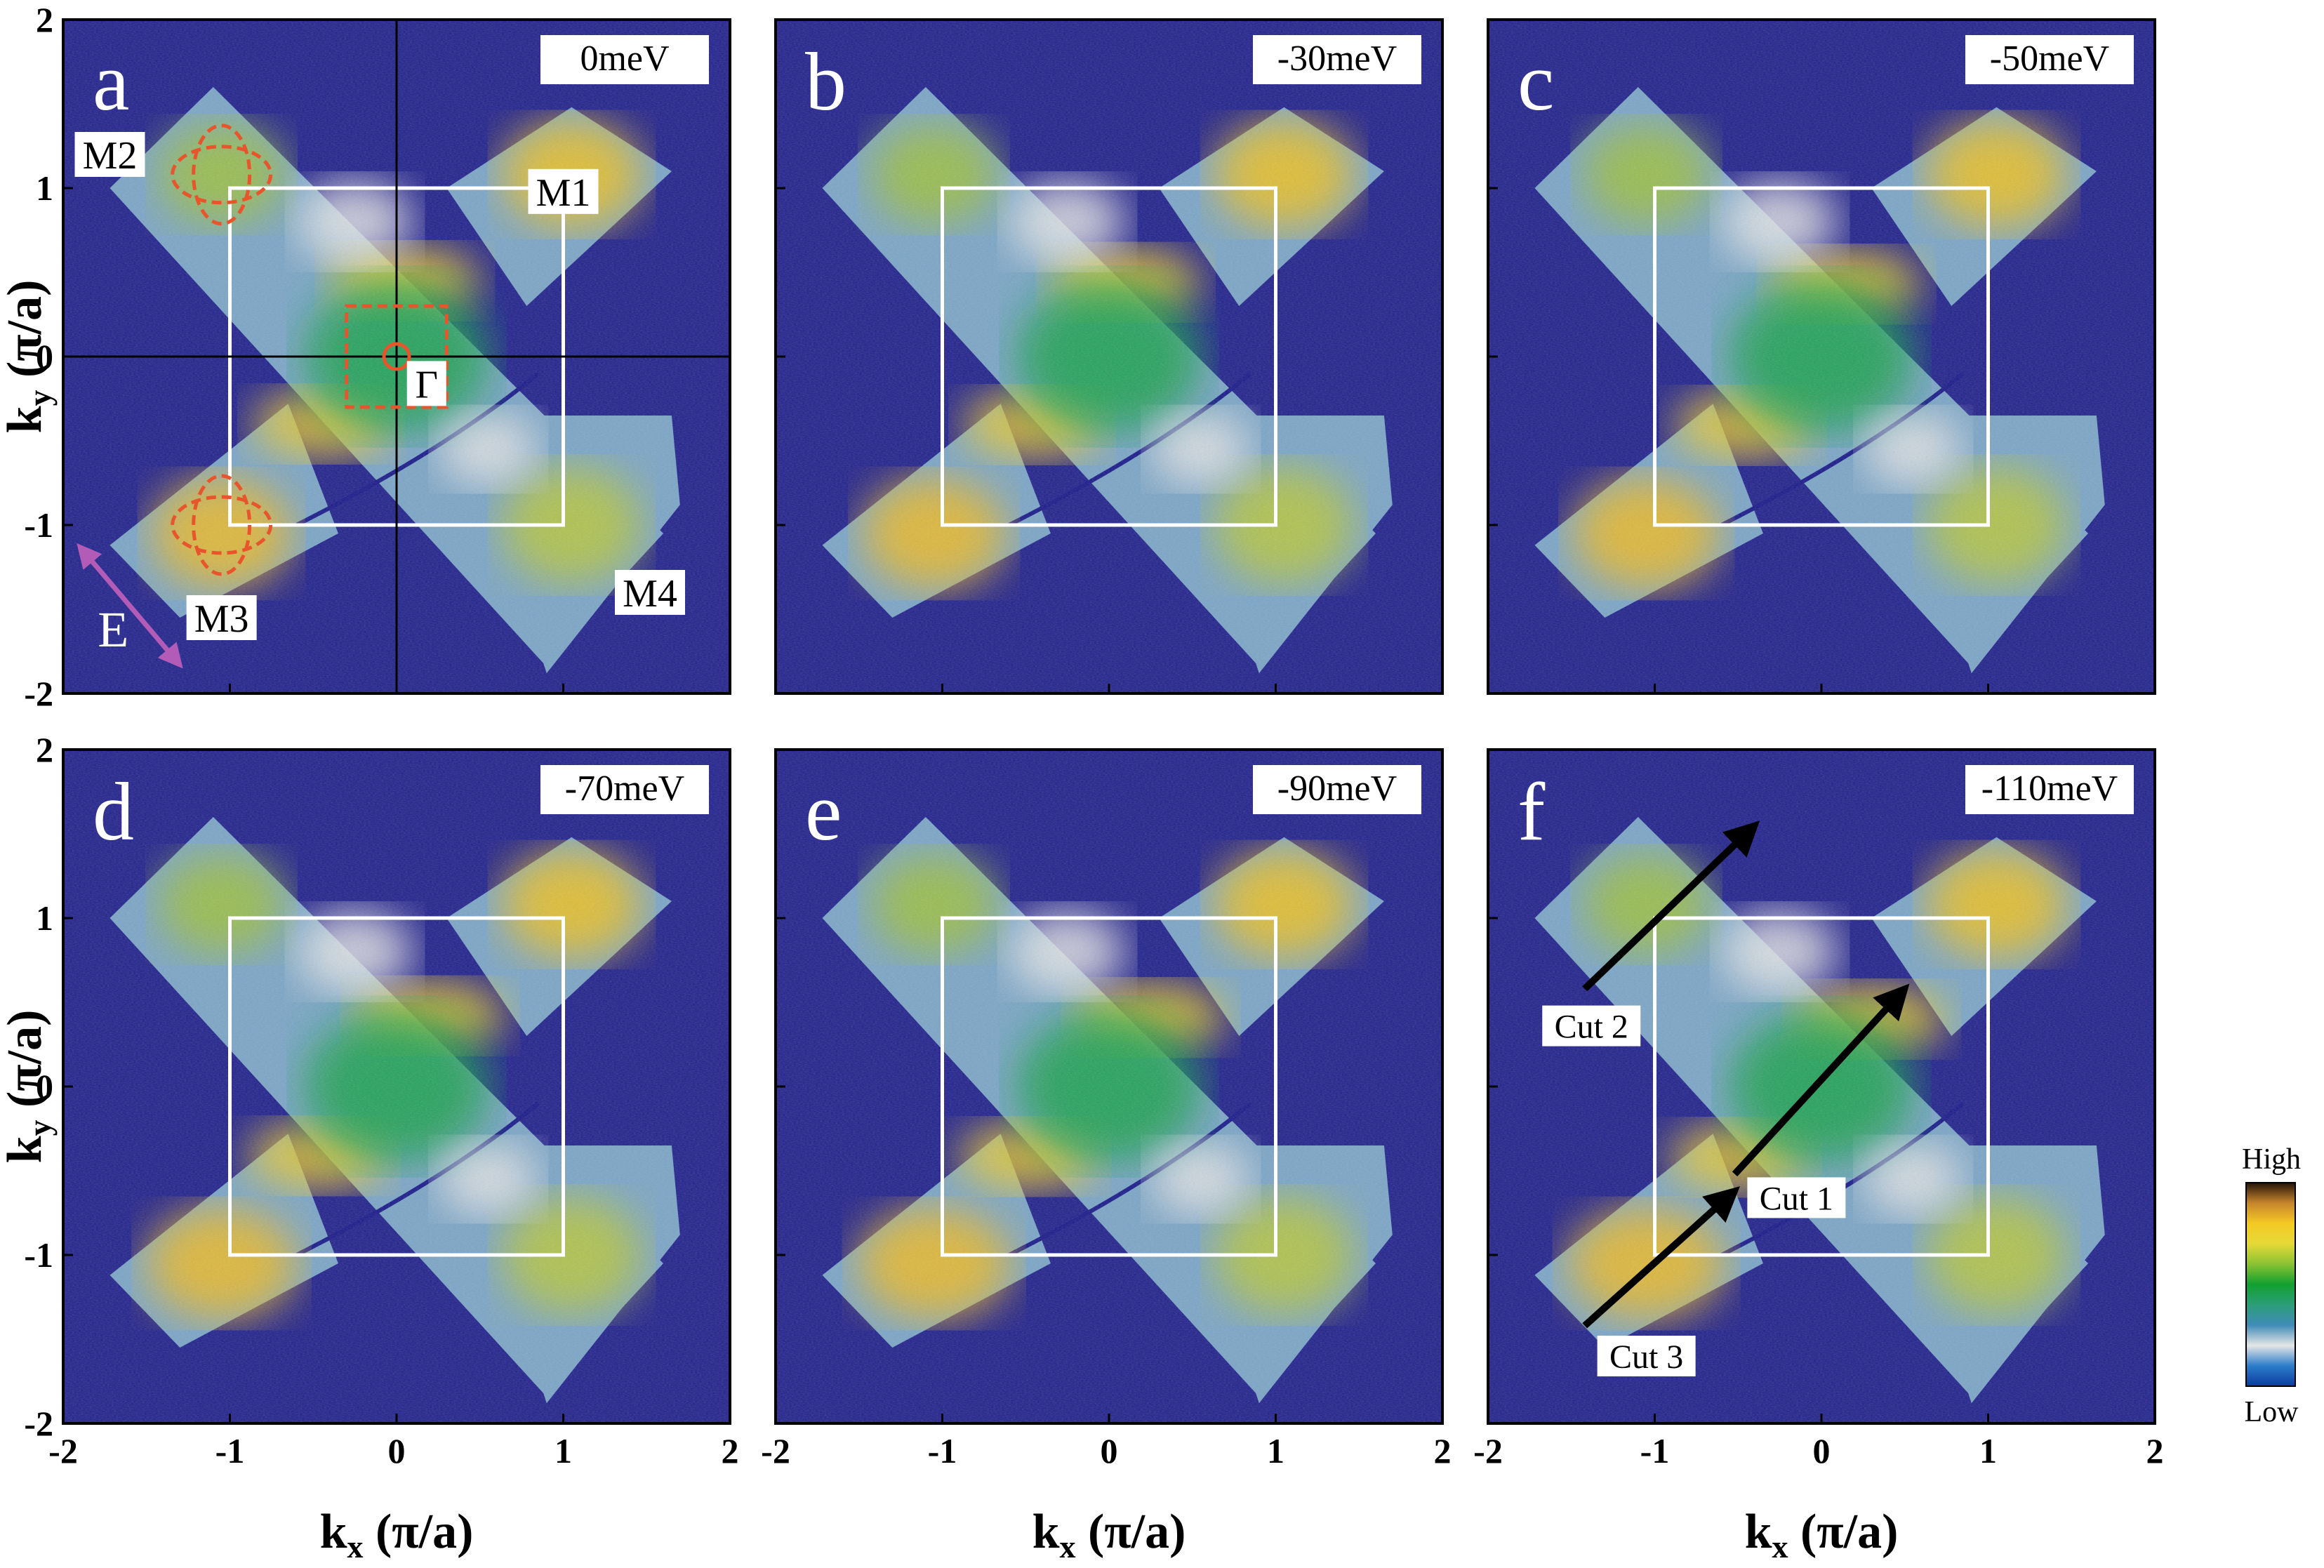  I want to click on panel-letter: f, so click(1532, 812).